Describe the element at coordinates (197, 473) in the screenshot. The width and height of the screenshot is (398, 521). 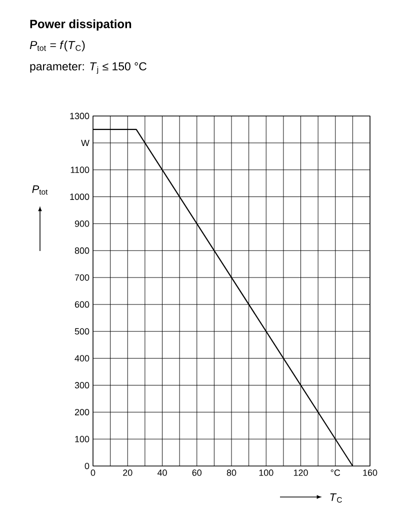
I see `x-tick-label: 60` at that location.